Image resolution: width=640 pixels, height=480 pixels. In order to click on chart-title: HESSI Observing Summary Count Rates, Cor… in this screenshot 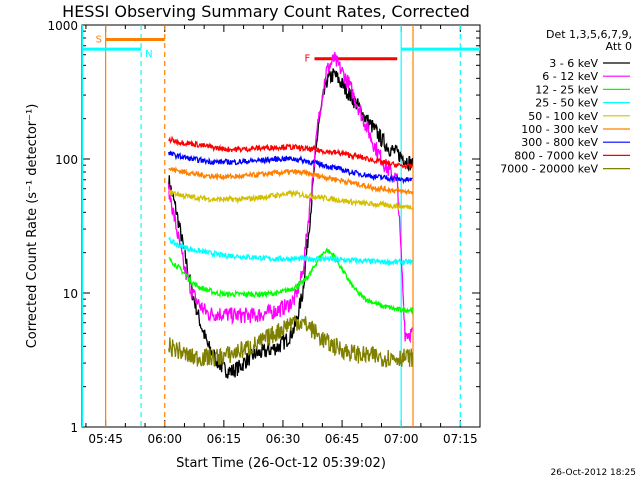, I will do `click(266, 11)`.